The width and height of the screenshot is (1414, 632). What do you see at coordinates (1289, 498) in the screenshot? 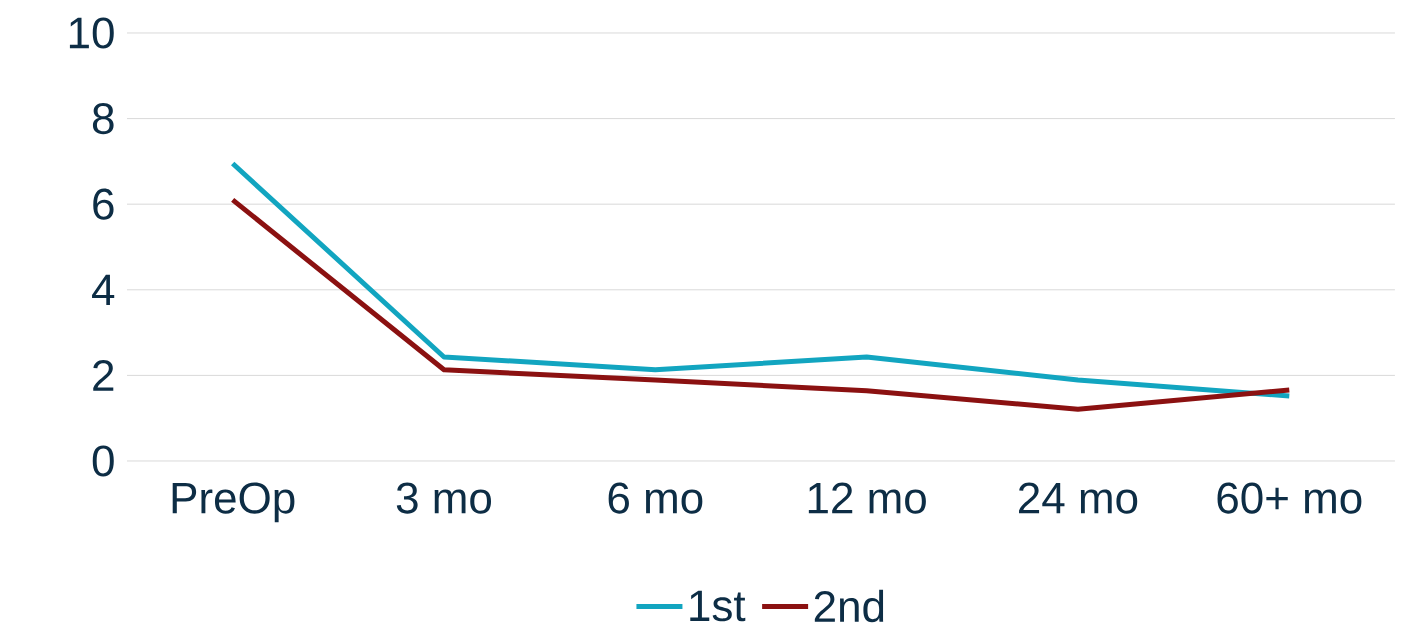
I see `x-tick-label: 60+ mo` at bounding box center [1289, 498].